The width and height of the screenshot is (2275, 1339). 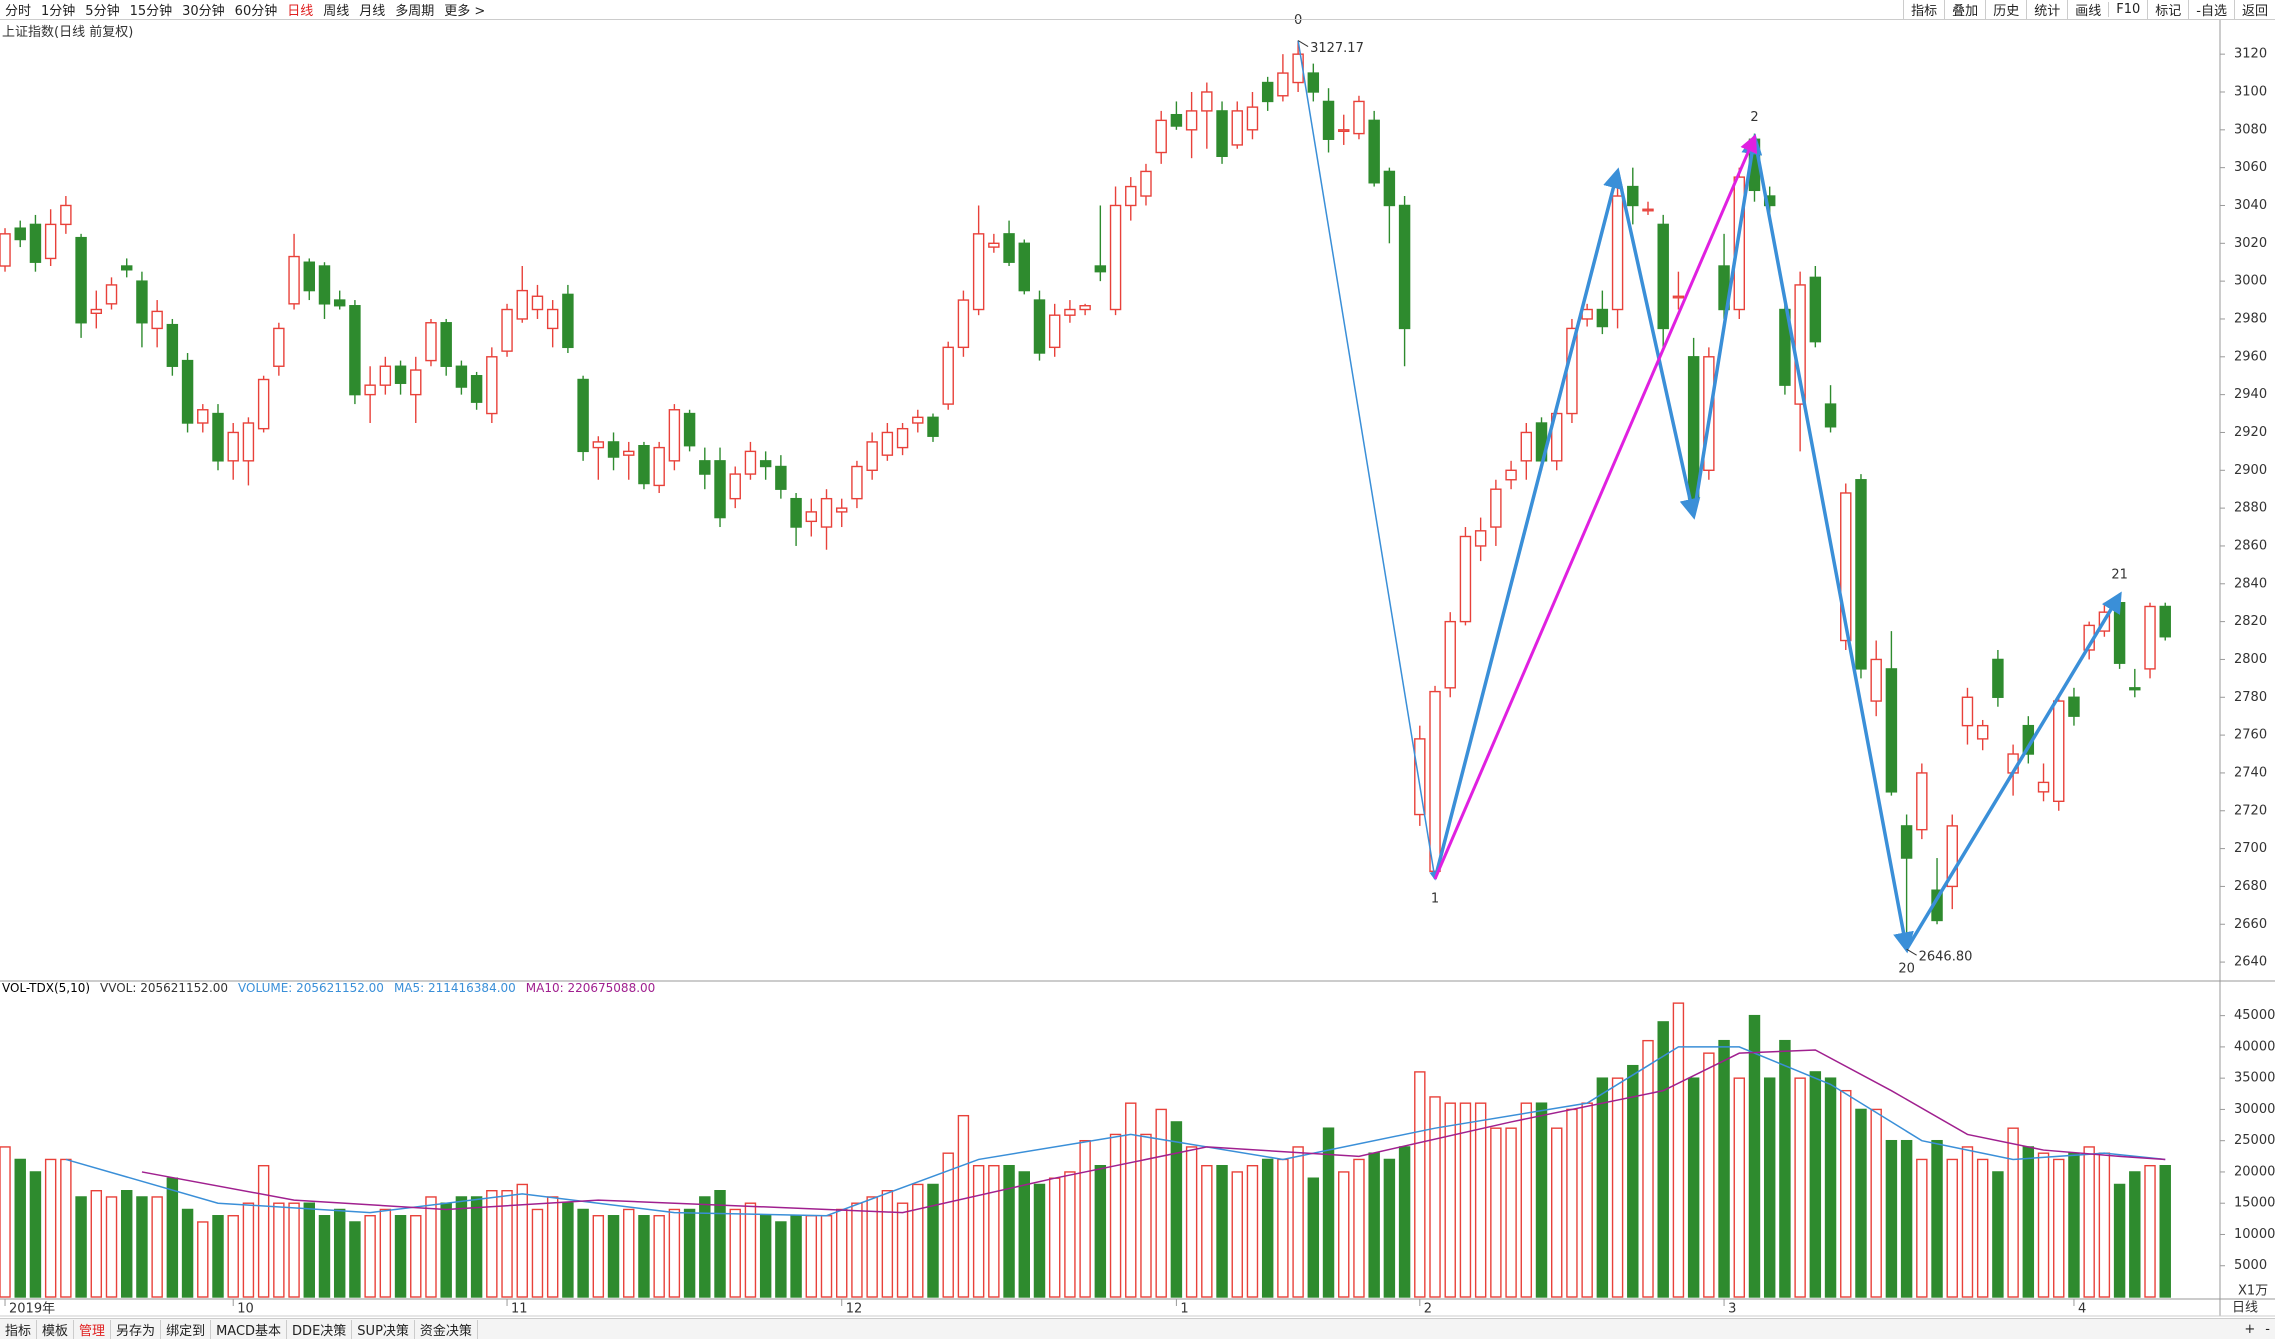 What do you see at coordinates (2087, 9) in the screenshot?
I see `toolbar-button: 画线` at bounding box center [2087, 9].